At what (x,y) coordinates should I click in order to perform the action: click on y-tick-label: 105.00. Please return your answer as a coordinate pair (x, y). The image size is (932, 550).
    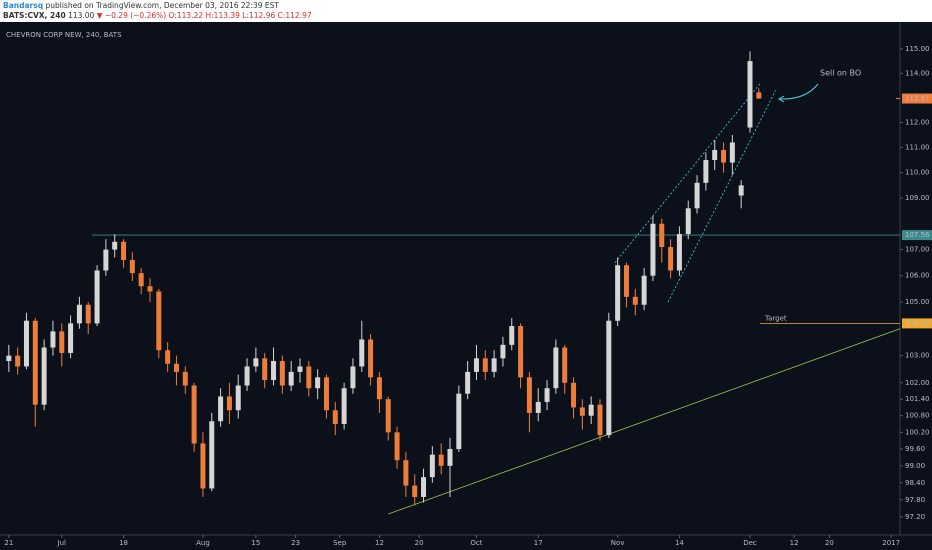
    Looking at the image, I should click on (917, 302).